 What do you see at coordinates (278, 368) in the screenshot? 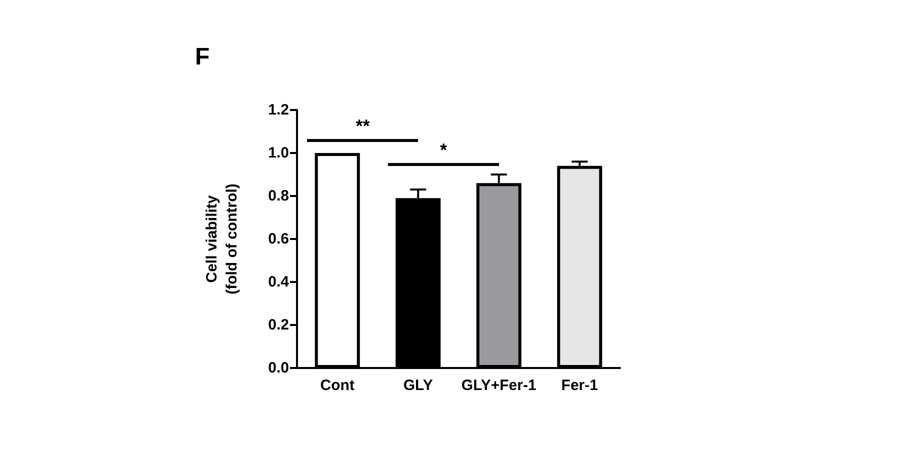
I see `y-tick-label: 0.0` at bounding box center [278, 368].